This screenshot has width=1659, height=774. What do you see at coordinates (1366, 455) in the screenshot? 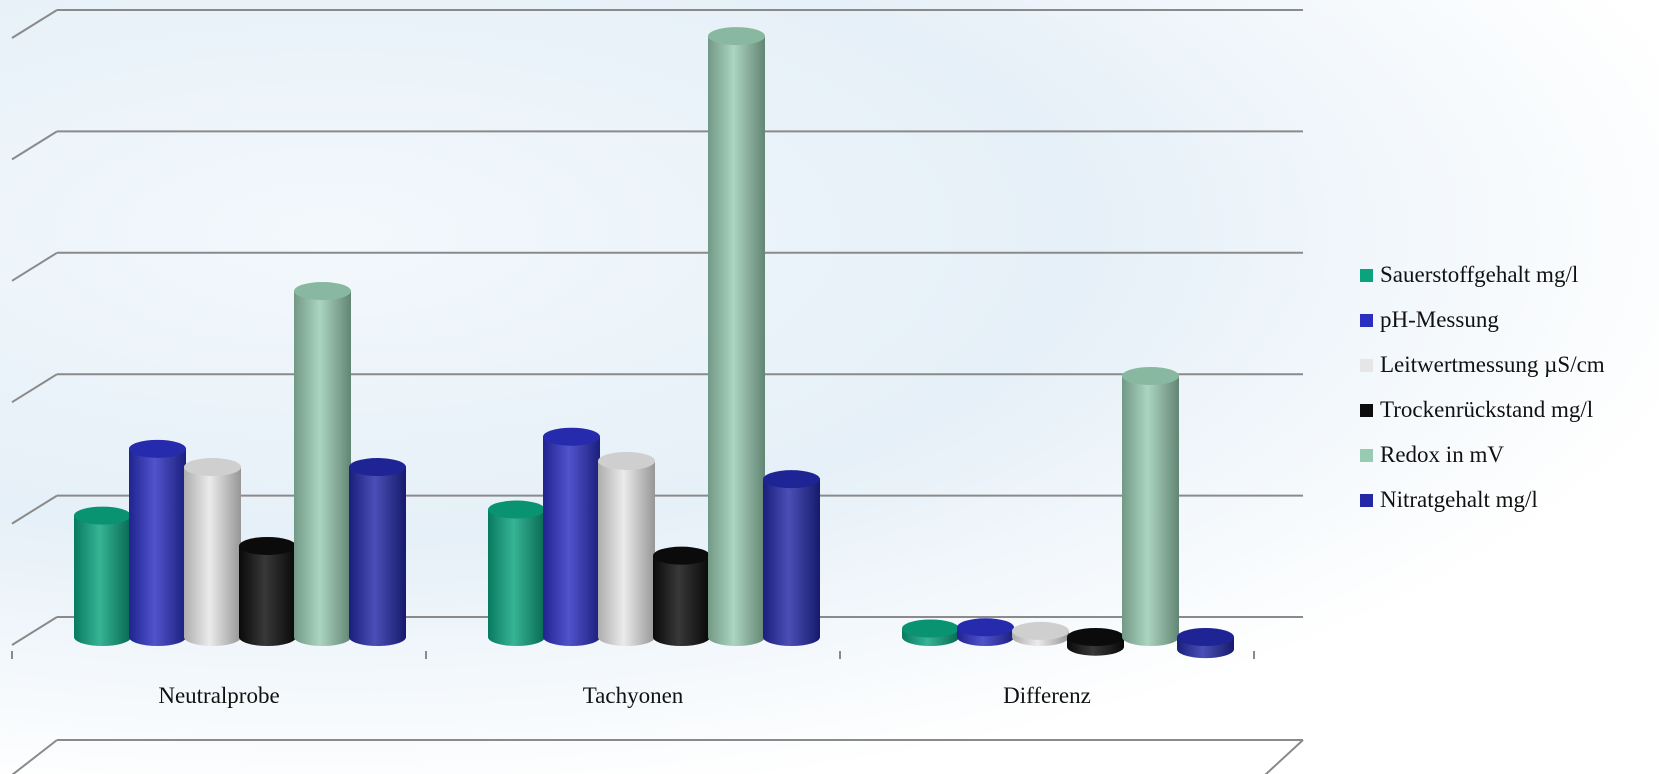
I see `legend-swatch-redox` at bounding box center [1366, 455].